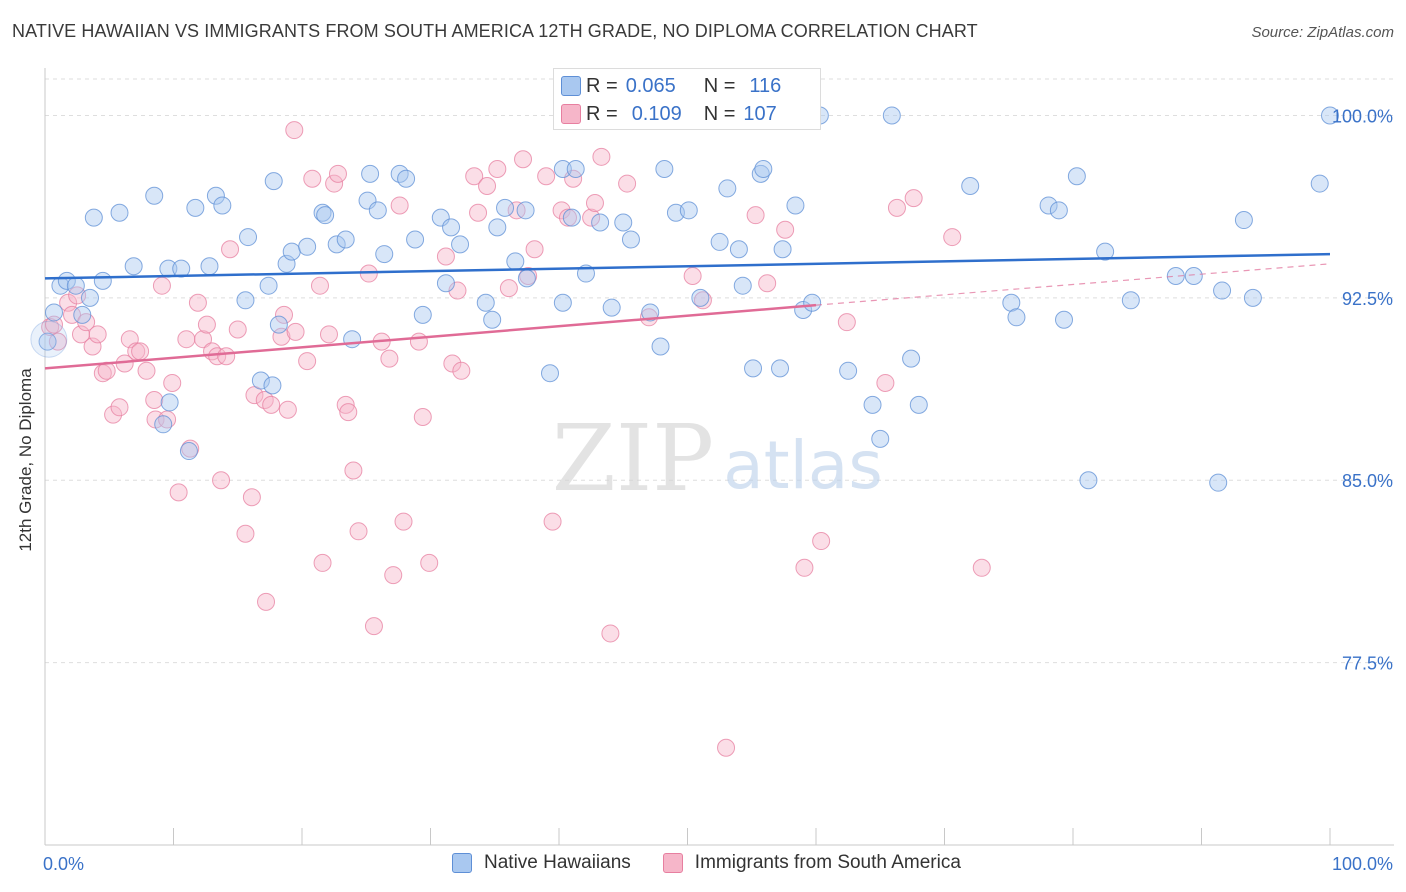 This screenshot has width=1406, height=892. What do you see at coordinates (602, 113) in the screenshot?
I see `r-label: R =` at bounding box center [602, 113].